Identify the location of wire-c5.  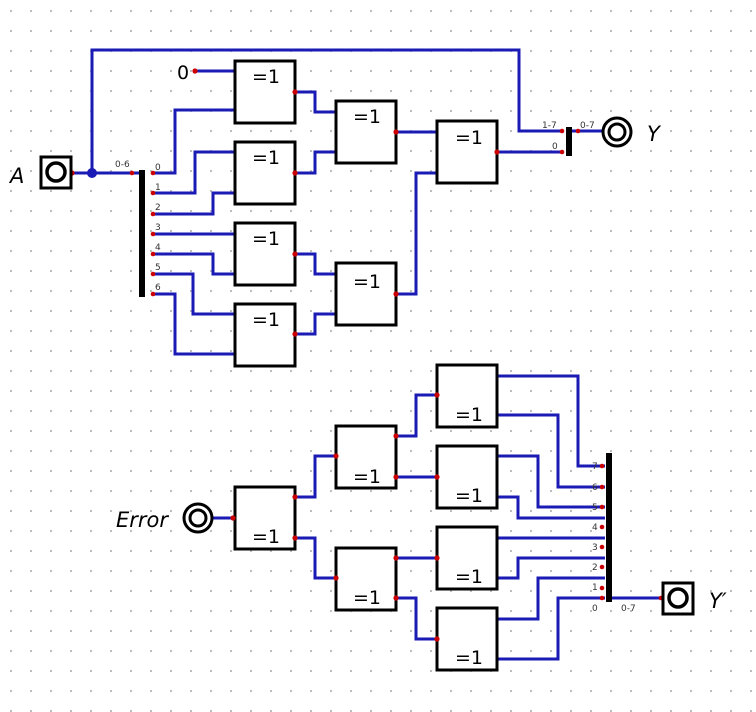
(551, 481).